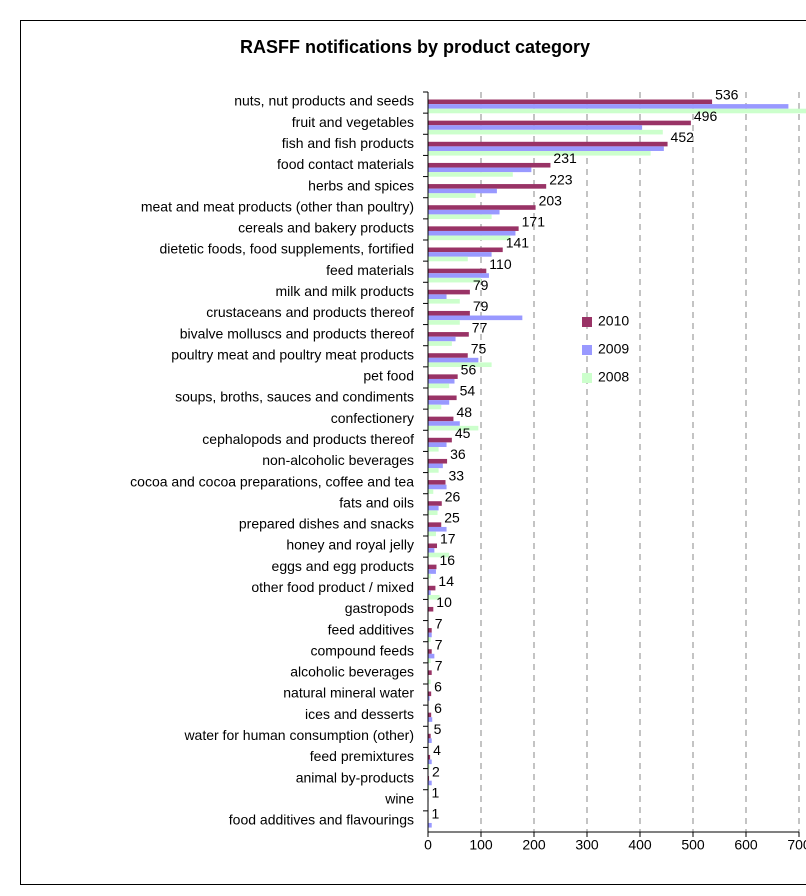 This screenshot has height=896, width=806. What do you see at coordinates (388, 376) in the screenshot?
I see `y-tick-label: pet food` at bounding box center [388, 376].